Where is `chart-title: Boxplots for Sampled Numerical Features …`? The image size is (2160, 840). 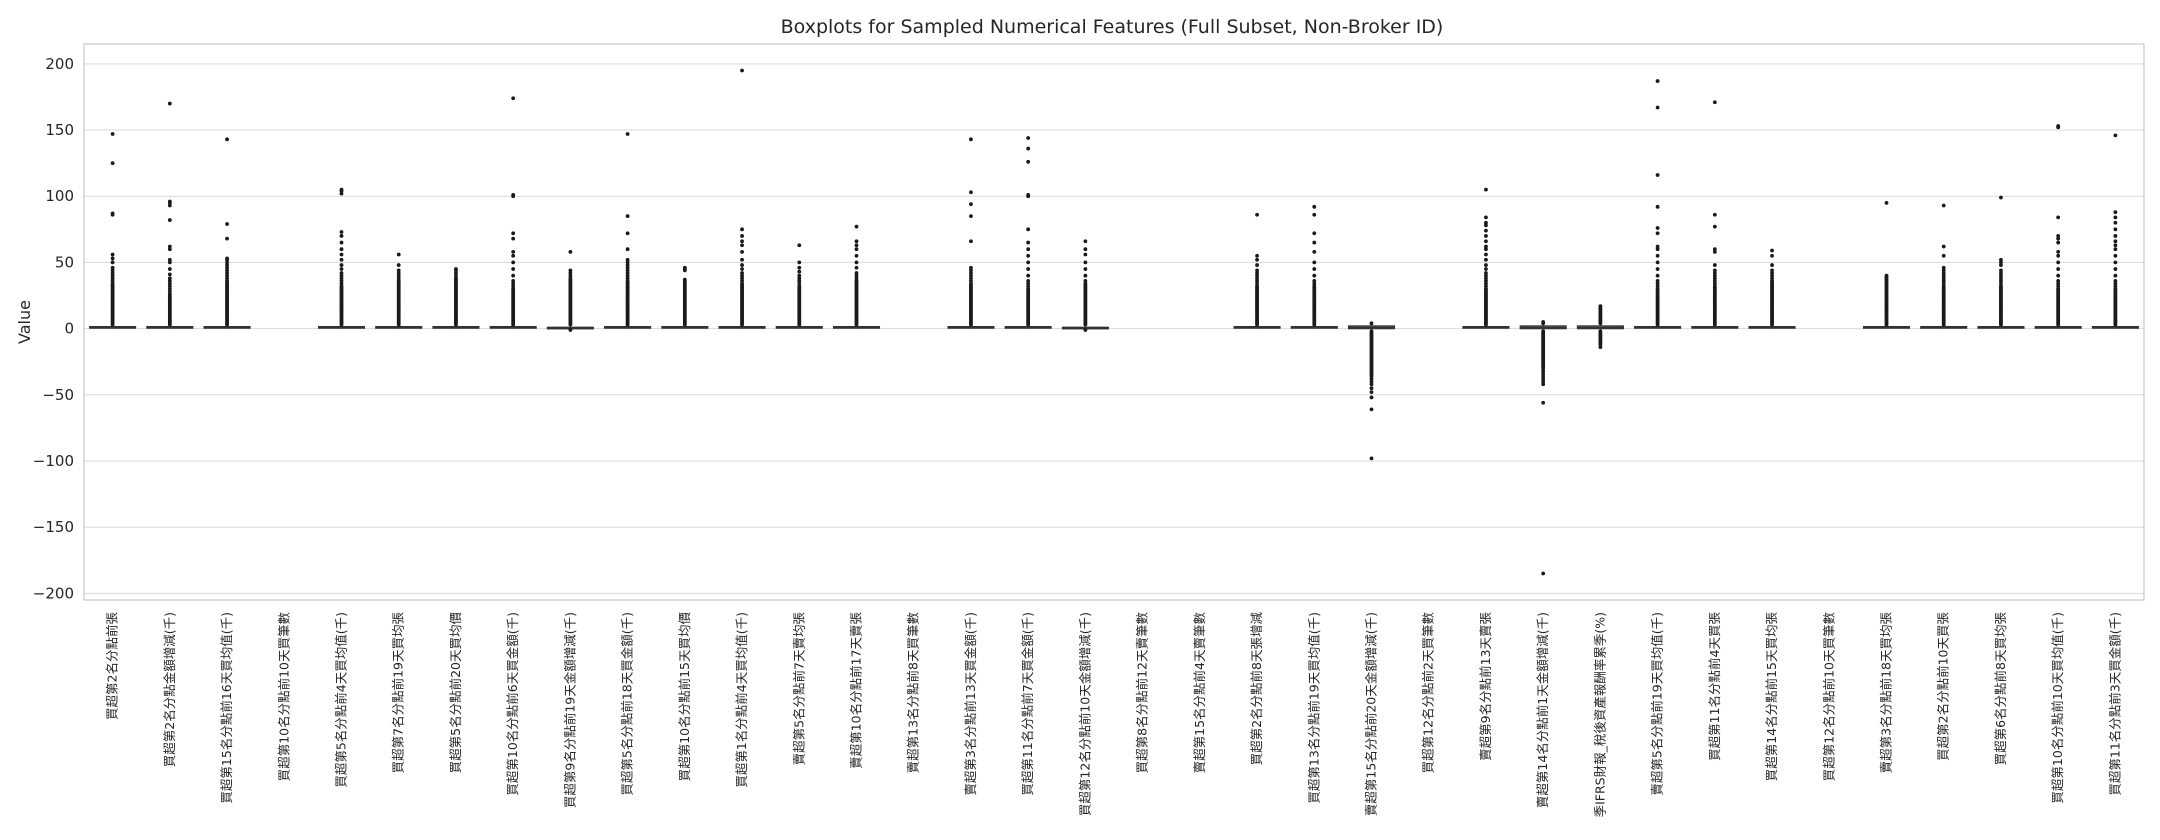
chart-title: Boxplots for Sampled Numerical Features … is located at coordinates (1112, 27).